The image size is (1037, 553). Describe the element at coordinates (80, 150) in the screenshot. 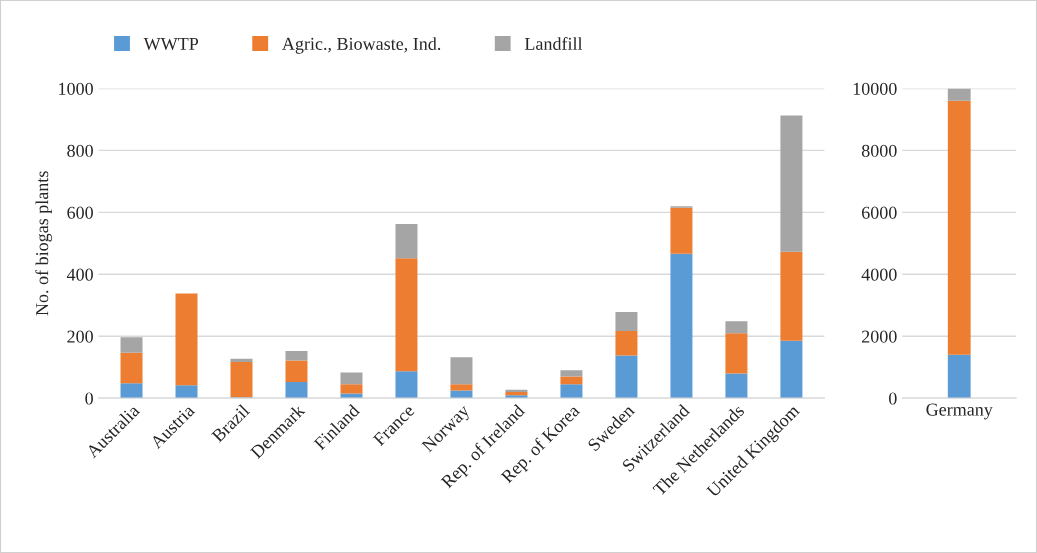

I see `y-tick-label: 800` at that location.